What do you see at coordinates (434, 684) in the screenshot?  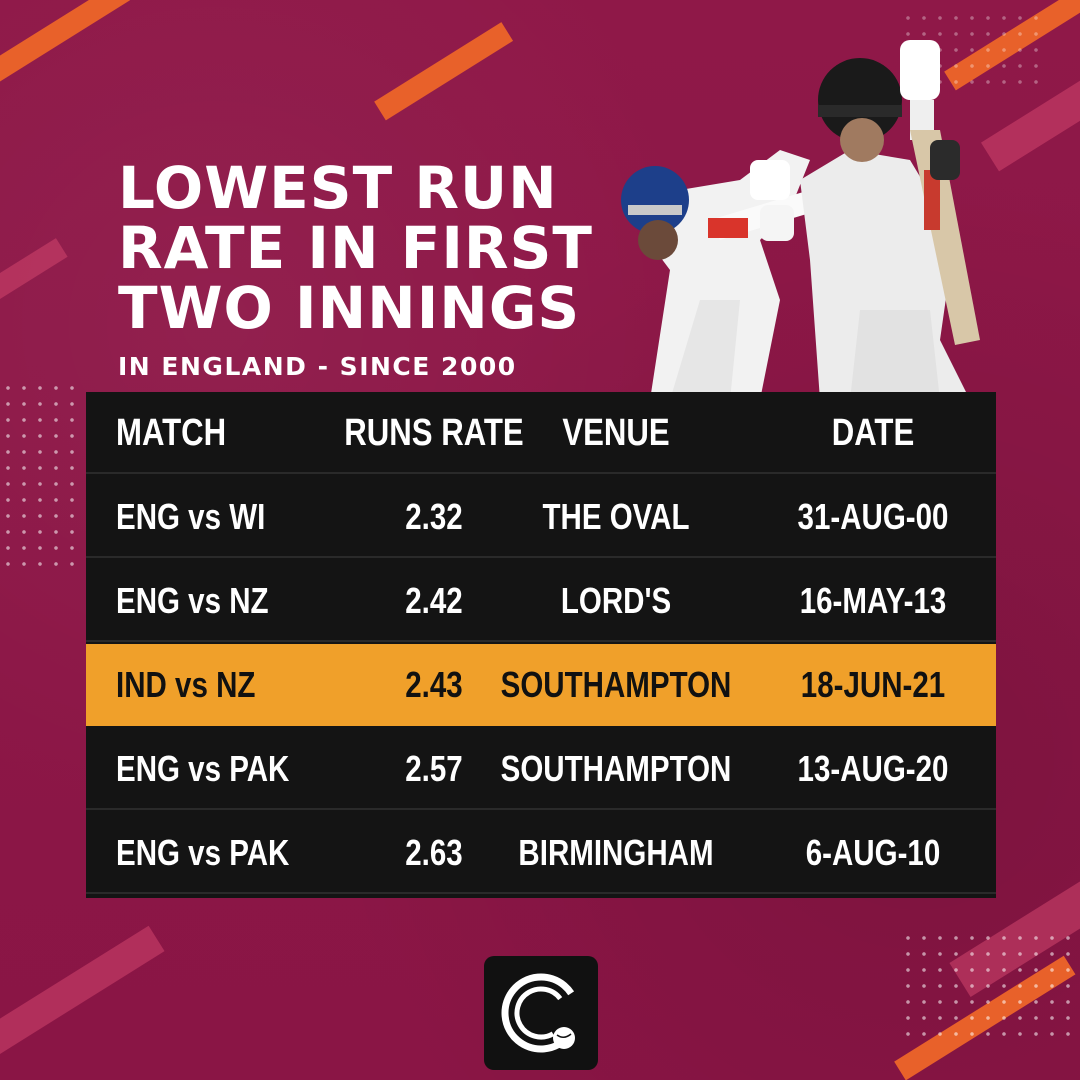 I see `cell-run-rate: 2.43` at bounding box center [434, 684].